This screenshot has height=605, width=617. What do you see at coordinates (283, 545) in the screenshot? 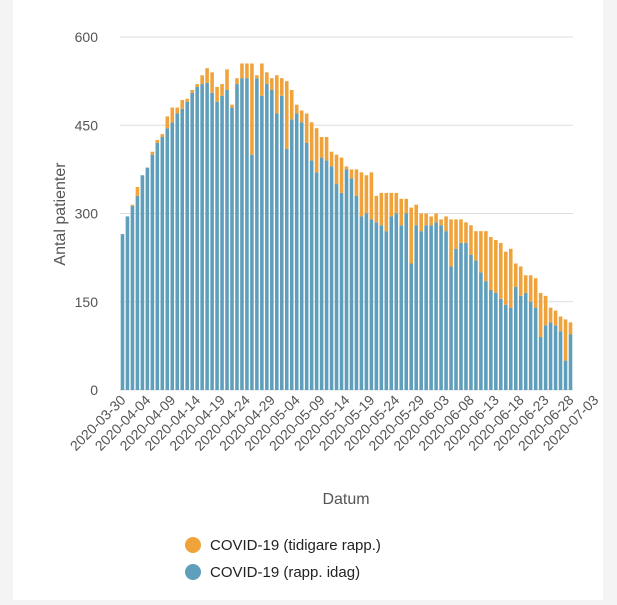
I see `legend-item-tidigare-rapp: COVID-19 (tidigare rapp.)` at bounding box center [283, 545].